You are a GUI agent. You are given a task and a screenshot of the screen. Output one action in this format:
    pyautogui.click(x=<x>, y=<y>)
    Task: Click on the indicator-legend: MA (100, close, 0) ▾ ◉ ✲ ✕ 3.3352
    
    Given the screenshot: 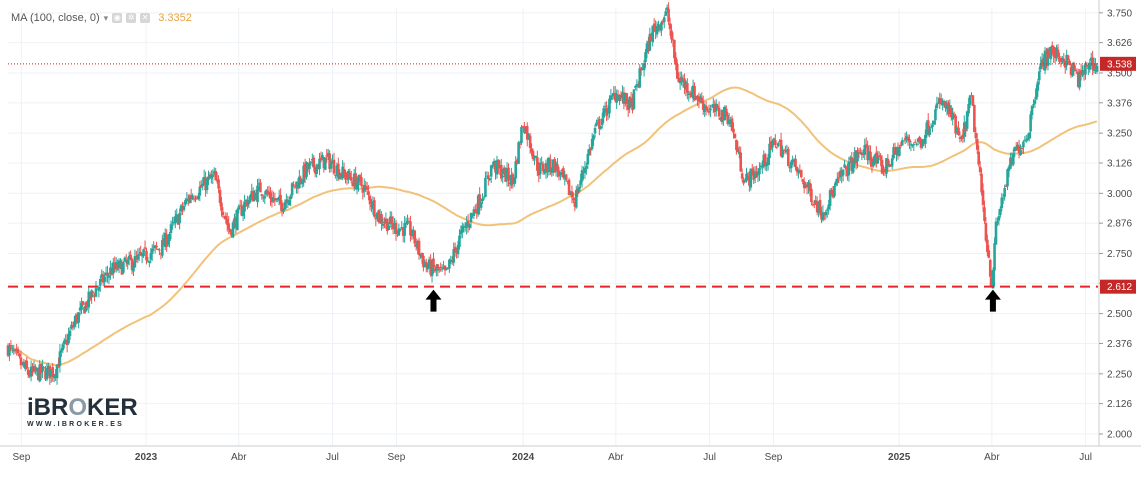 What is the action you would take?
    pyautogui.click(x=101, y=18)
    